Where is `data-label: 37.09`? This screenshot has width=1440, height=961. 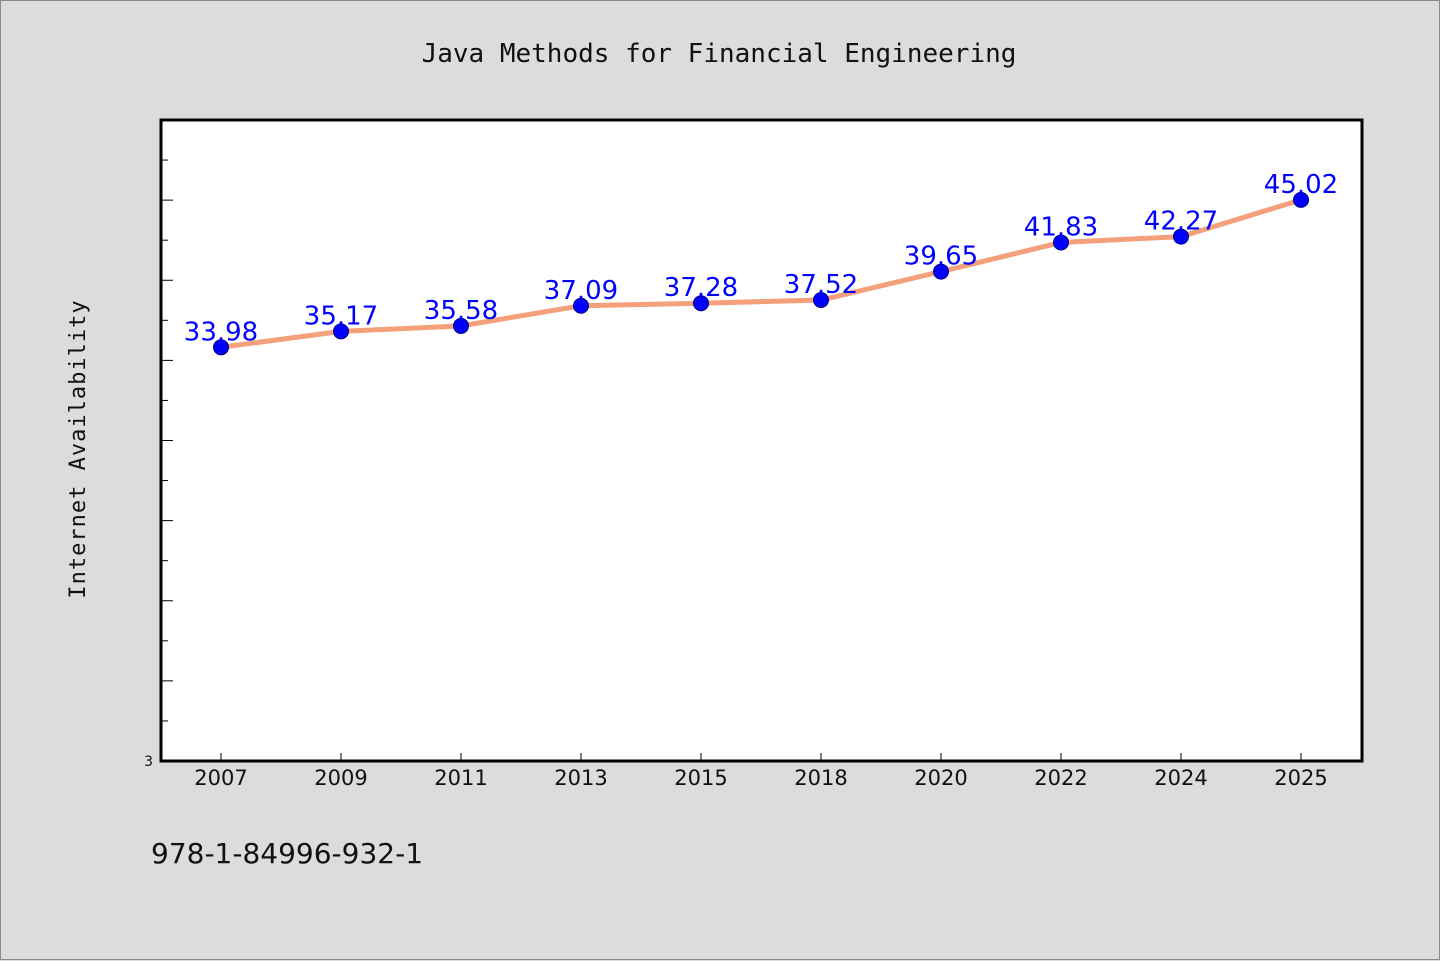 data-label: 37.09 is located at coordinates (581, 291).